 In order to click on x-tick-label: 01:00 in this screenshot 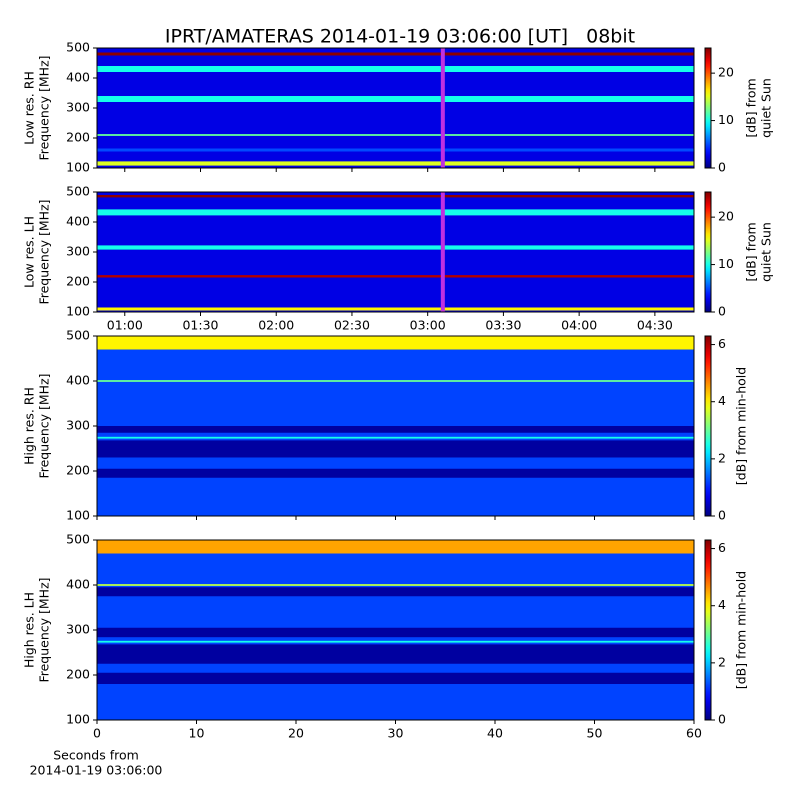, I will do `click(125, 325)`.